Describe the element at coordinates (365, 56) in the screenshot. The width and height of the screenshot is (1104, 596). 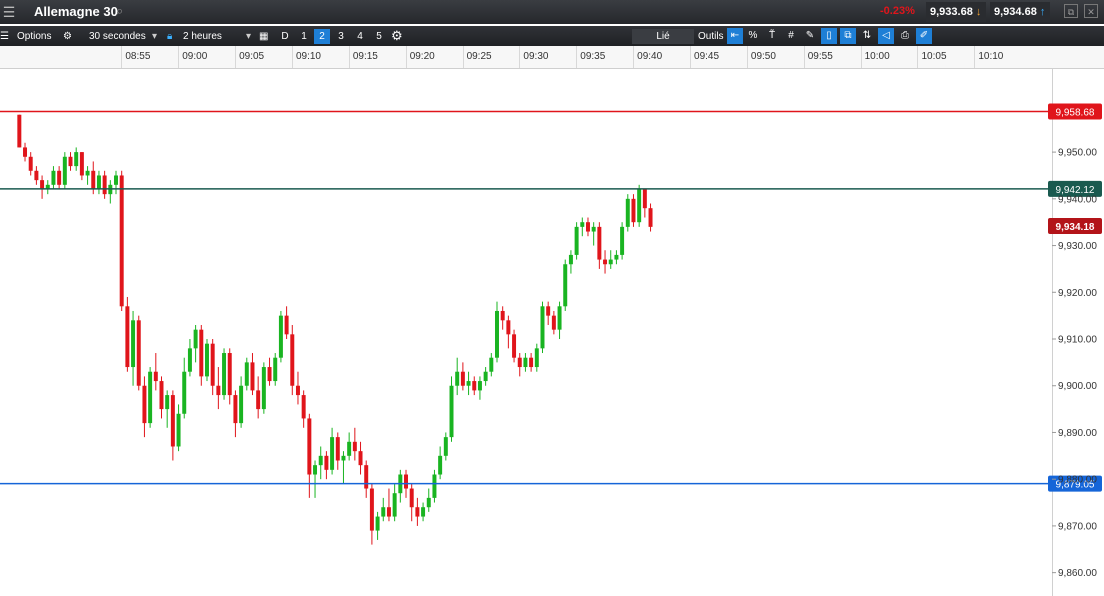
I see `time-tick-label: 09:15` at that location.